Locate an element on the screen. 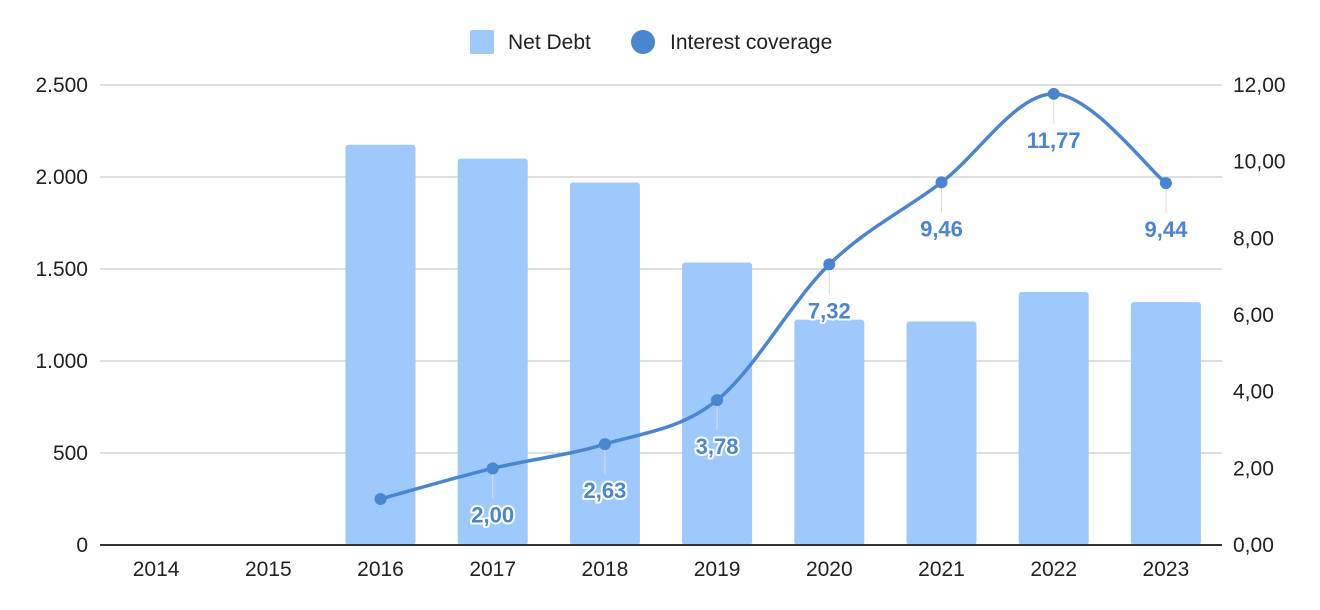 This screenshot has height=610, width=1320. legend-label-net-debt: Net Debt is located at coordinates (549, 42).